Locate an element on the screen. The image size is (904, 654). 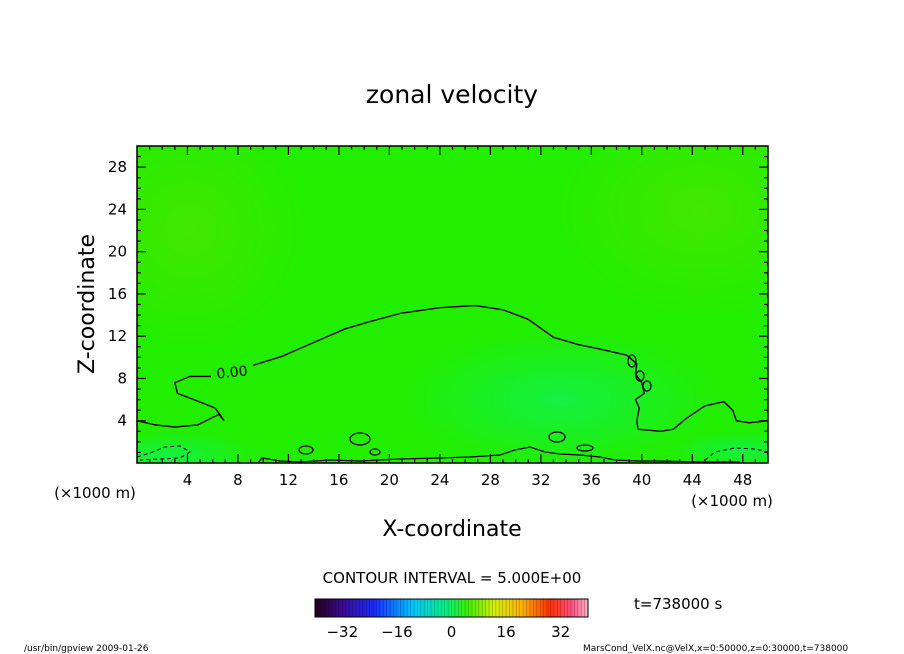
y-tick-label: 28 is located at coordinates (117, 167).